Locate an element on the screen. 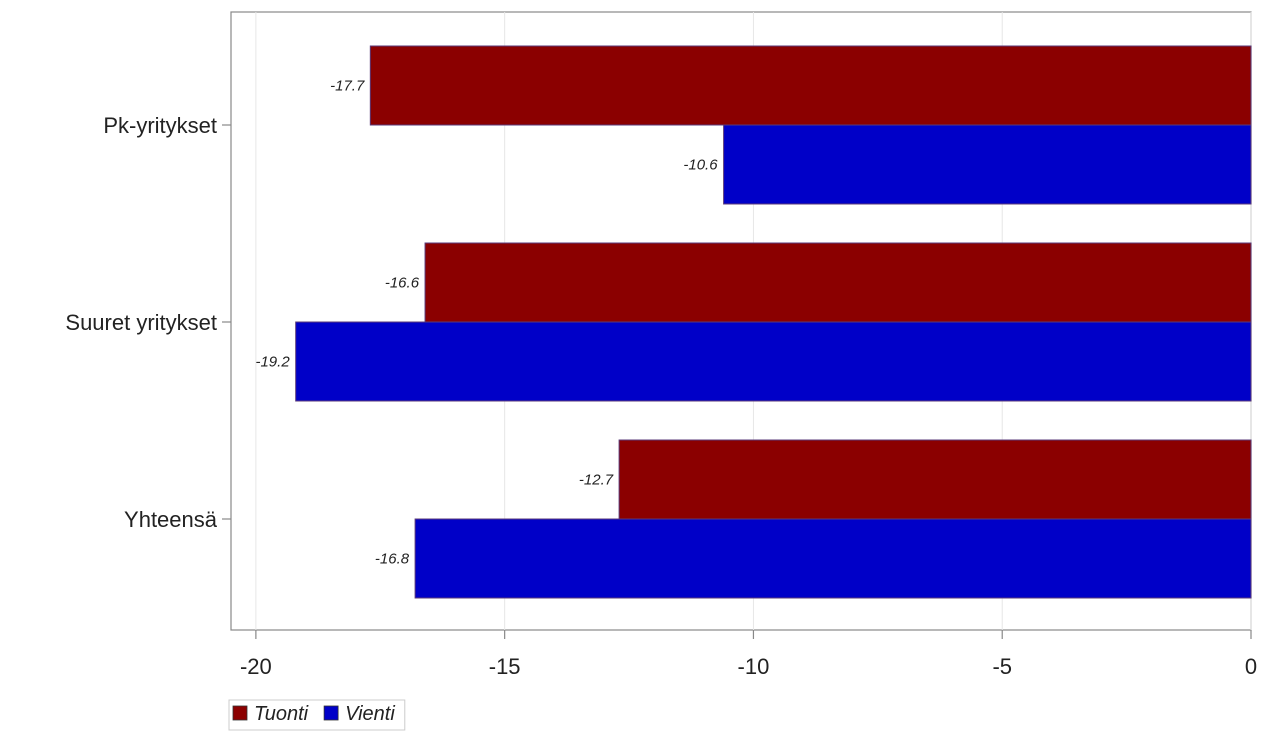 The width and height of the screenshot is (1269, 738). legend-label: Tuonti is located at coordinates (281, 714).